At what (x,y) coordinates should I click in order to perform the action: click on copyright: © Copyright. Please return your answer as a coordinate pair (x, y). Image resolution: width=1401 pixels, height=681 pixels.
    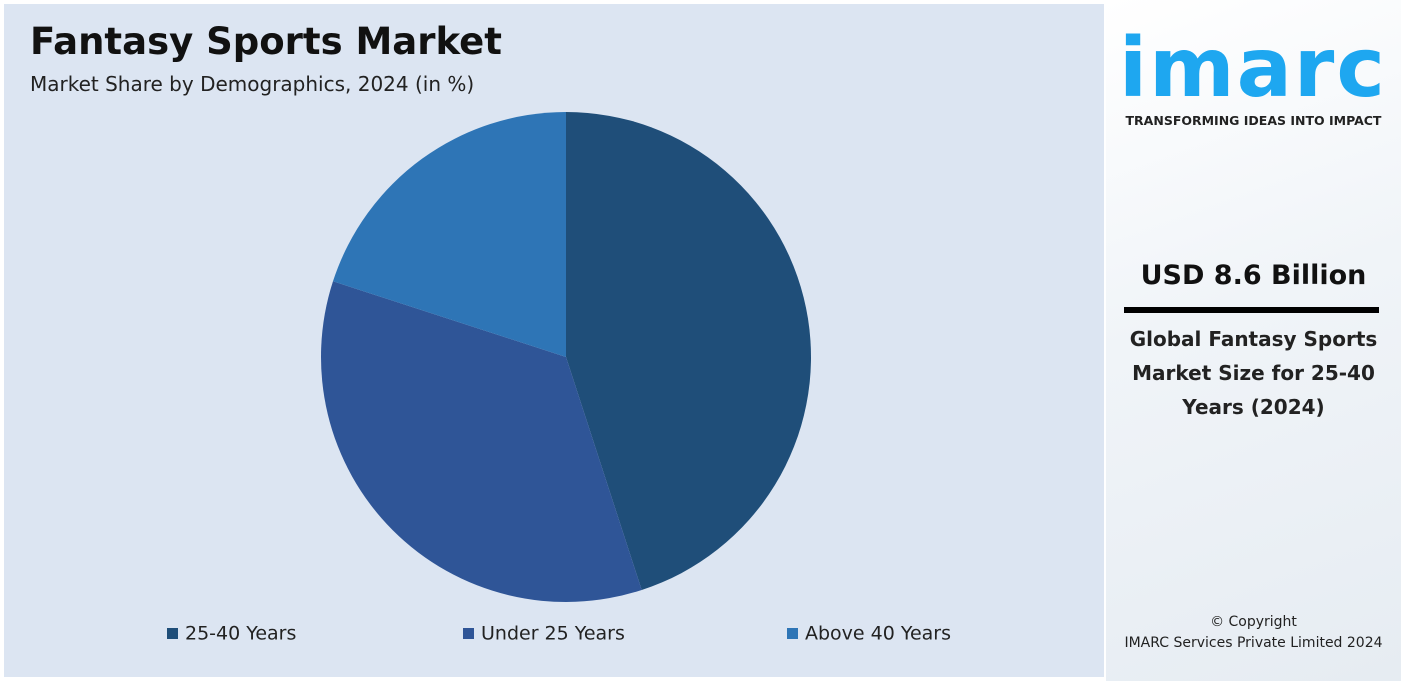
    Looking at the image, I should click on (1253, 622).